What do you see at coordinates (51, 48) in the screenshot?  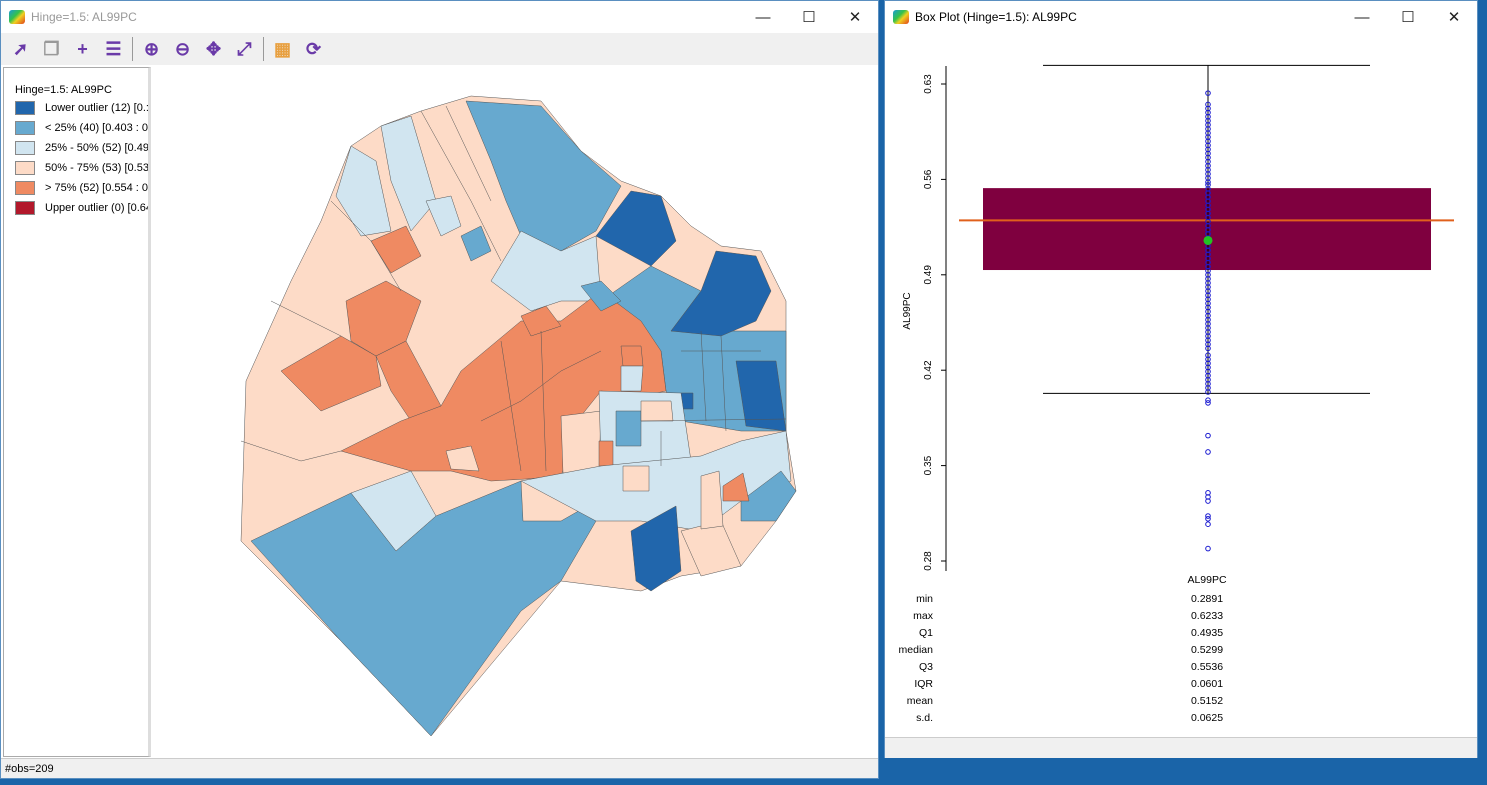 I see `copy-map-icon: ❐` at bounding box center [51, 48].